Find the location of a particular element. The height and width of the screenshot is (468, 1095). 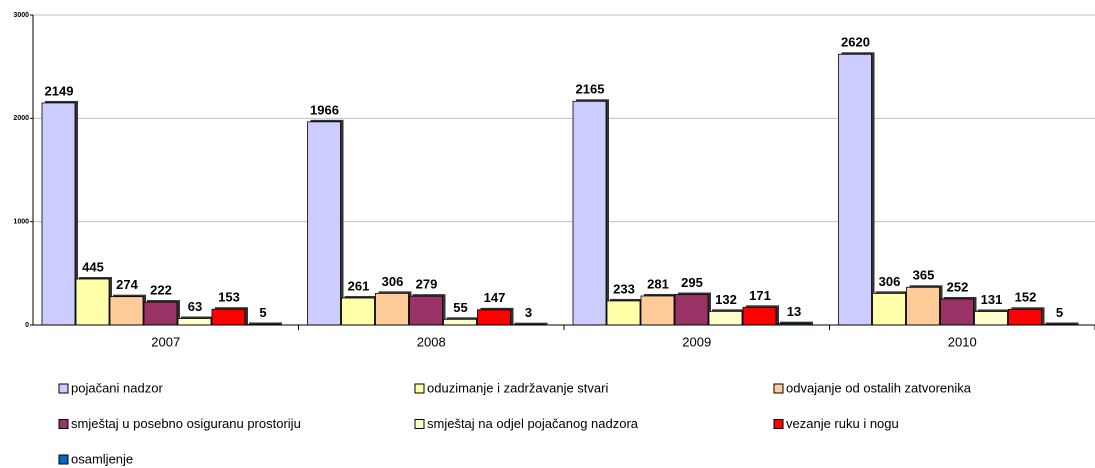

data-label: 222 is located at coordinates (161, 289).